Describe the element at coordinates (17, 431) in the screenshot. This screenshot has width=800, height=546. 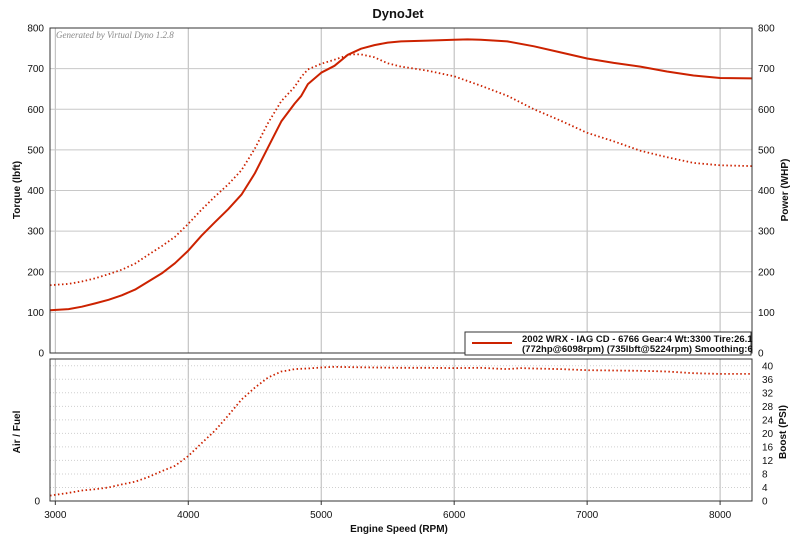
I see `air-fuel-axis-label: Air / Fuel` at that location.